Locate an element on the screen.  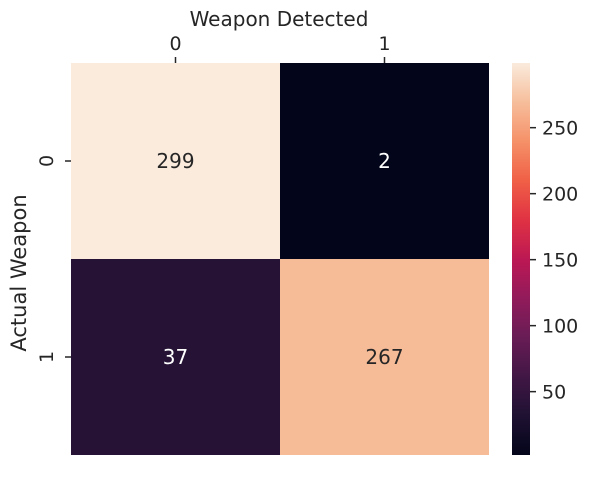
y-tick-label-1: 1 is located at coordinates (47, 357).